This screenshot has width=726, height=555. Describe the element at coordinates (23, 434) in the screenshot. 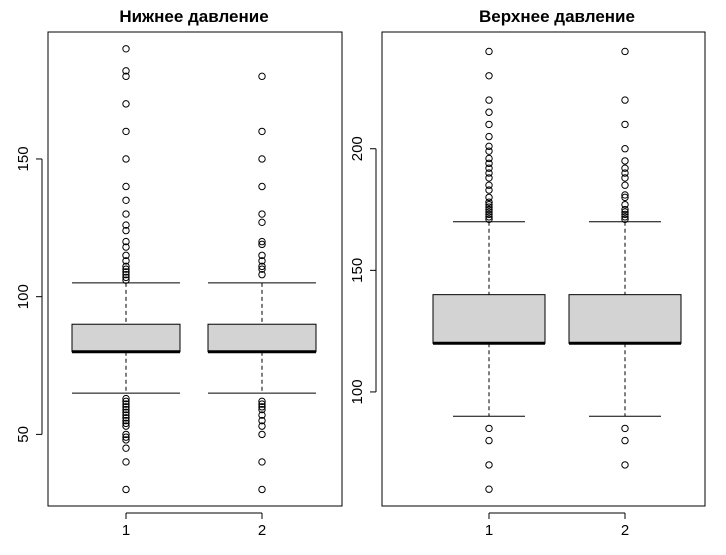

I see `y-tick-label: 50` at that location.